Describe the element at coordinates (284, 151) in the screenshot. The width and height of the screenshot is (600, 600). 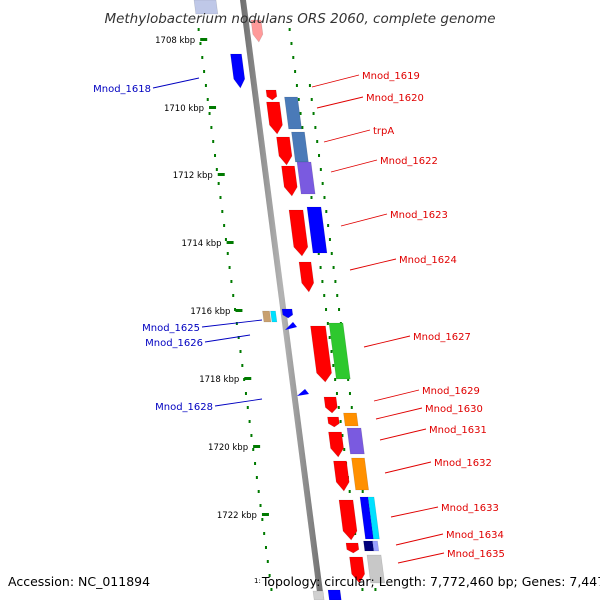
I see `gene-trpa` at that location.